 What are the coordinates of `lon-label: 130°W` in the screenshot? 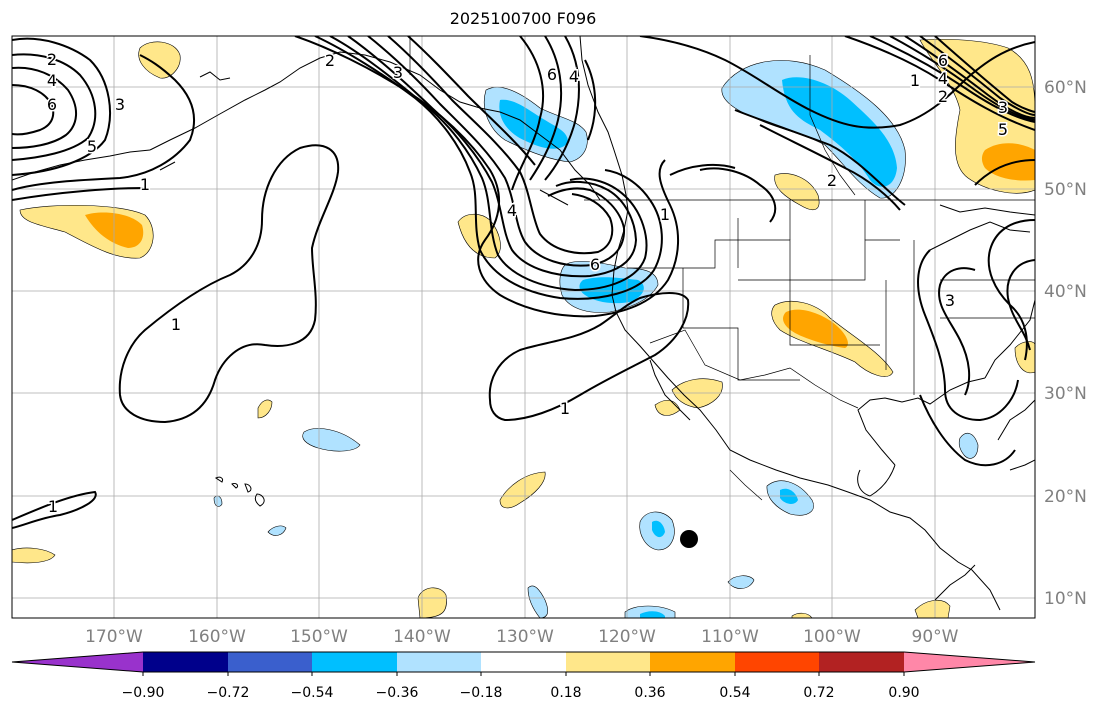 It's located at (525, 637).